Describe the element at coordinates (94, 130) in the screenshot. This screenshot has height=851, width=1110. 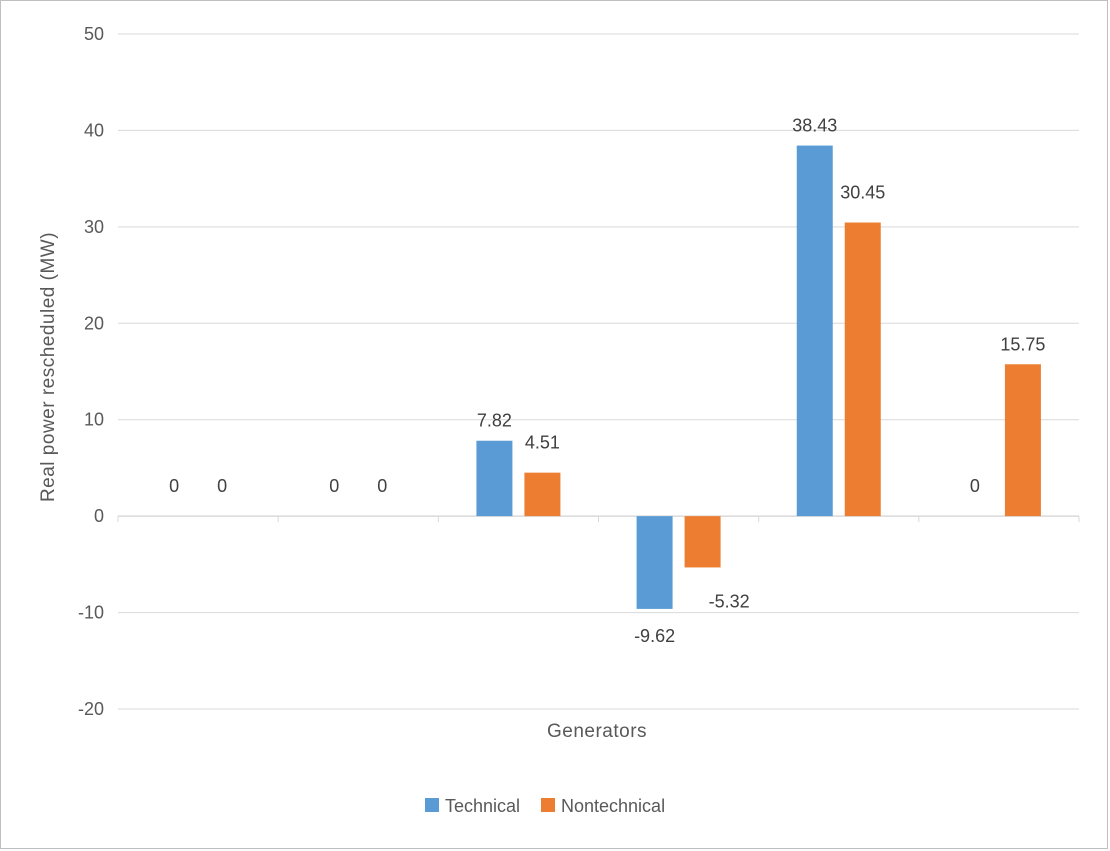
I see `y-tick-label: 40` at that location.